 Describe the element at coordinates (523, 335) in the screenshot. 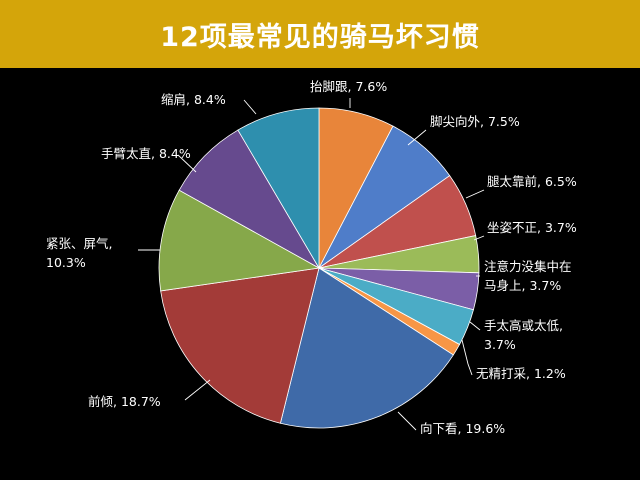

I see `slice-label-5: 手太高或太低, 3.7%` at that location.